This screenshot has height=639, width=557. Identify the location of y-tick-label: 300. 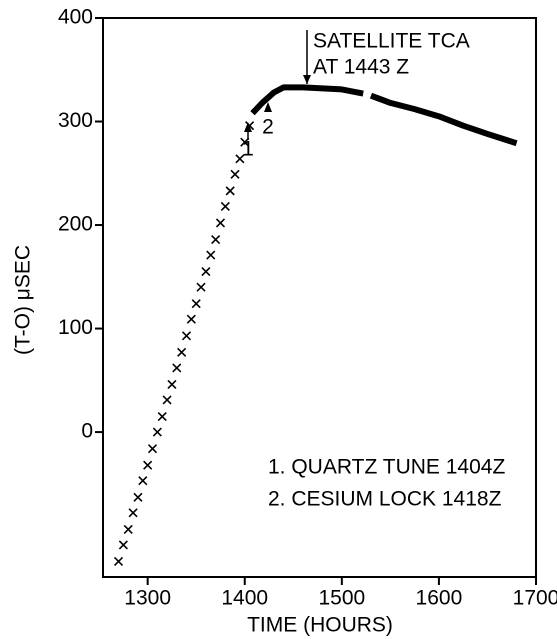
(75, 120).